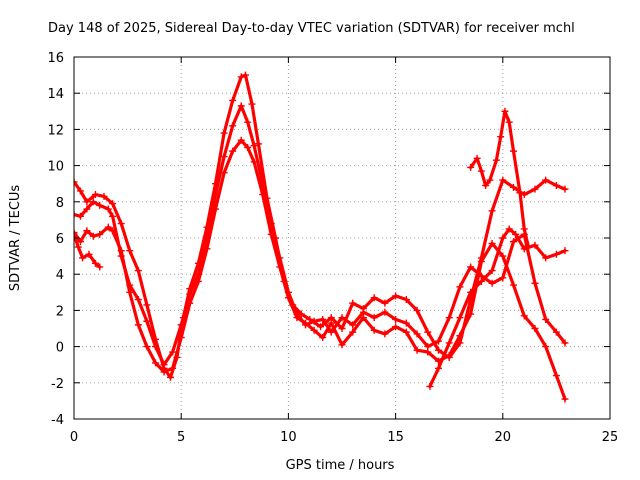 This screenshot has height=480, width=640. I want to click on x-tick-label: 25, so click(610, 437).